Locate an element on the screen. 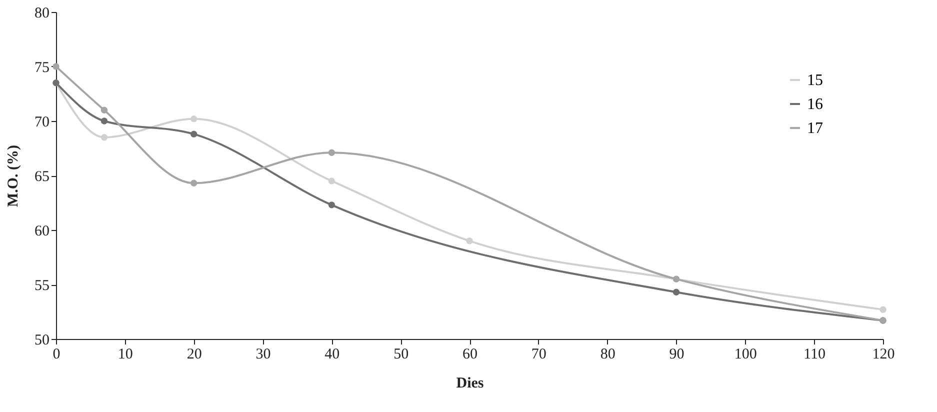 Image resolution: width=937 pixels, height=412 pixels. legend-label: 17 is located at coordinates (815, 128).